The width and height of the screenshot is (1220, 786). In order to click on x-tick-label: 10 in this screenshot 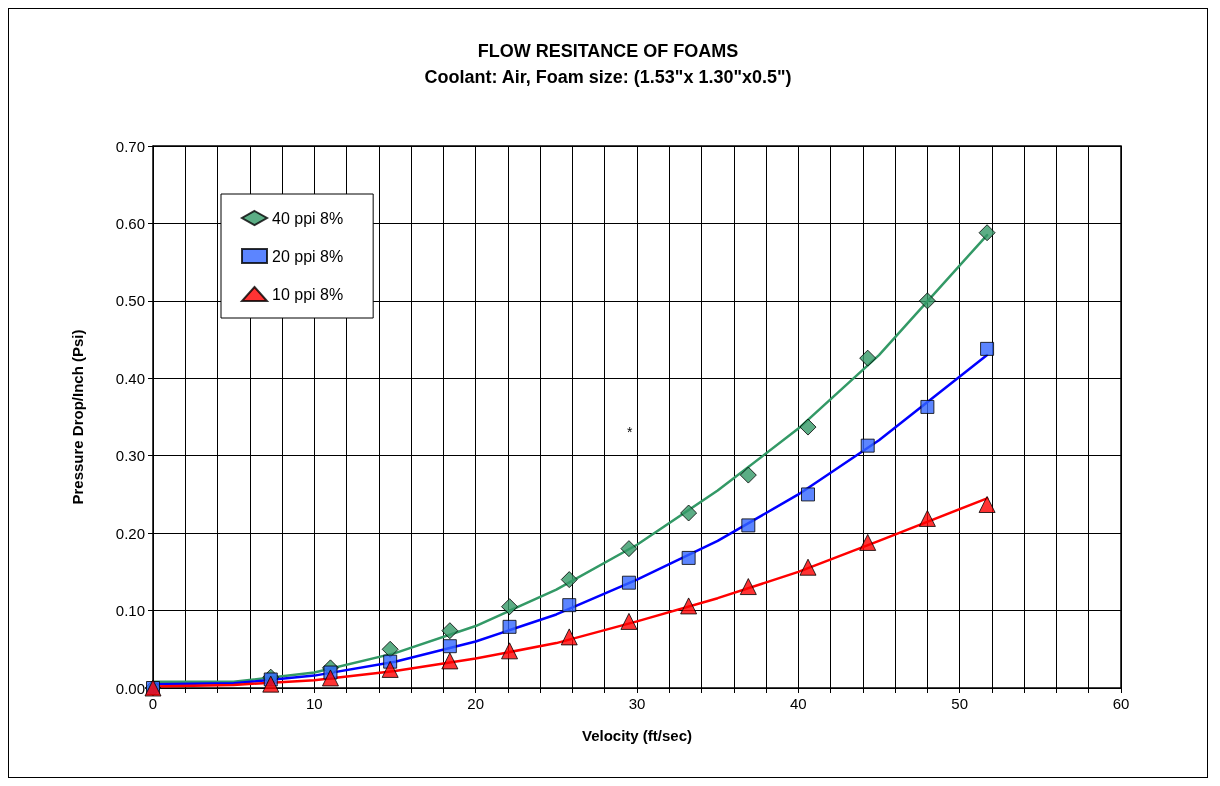, I will do `click(314, 703)`.